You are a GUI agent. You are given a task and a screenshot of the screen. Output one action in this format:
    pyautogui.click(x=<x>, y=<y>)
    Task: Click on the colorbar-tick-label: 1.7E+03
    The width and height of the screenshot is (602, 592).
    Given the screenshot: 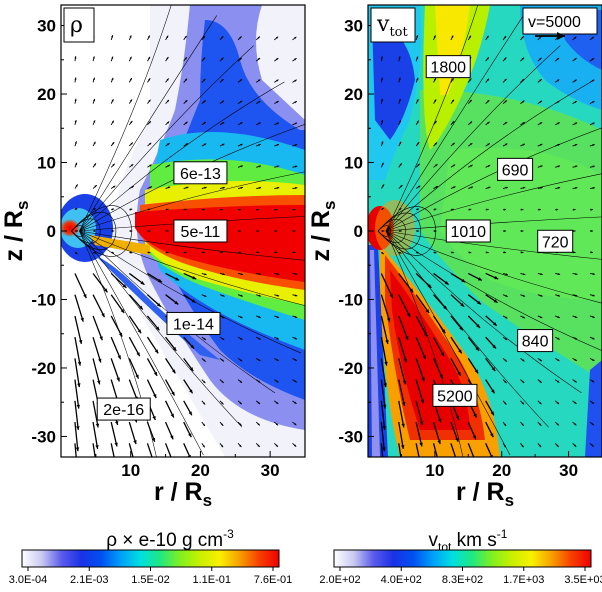 What is the action you would take?
    pyautogui.click(x=523, y=580)
    